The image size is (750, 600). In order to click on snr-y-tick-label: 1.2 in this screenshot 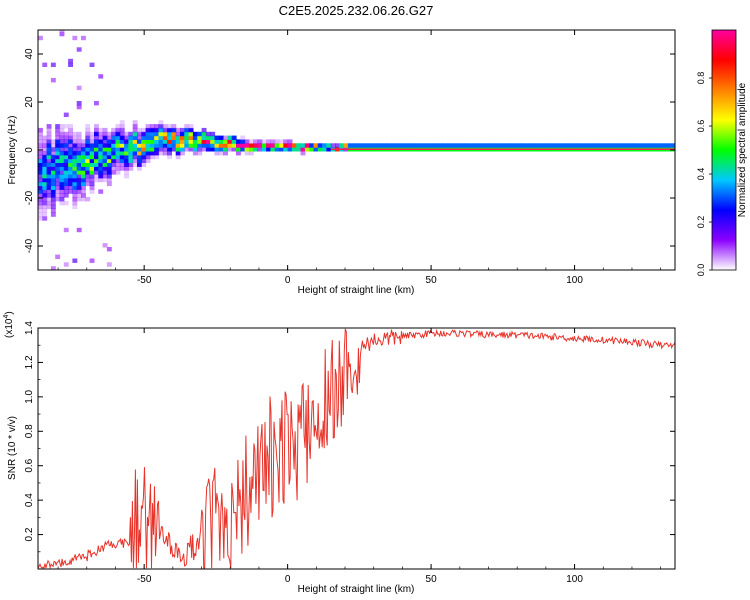, I will do `click(29, 362)`.